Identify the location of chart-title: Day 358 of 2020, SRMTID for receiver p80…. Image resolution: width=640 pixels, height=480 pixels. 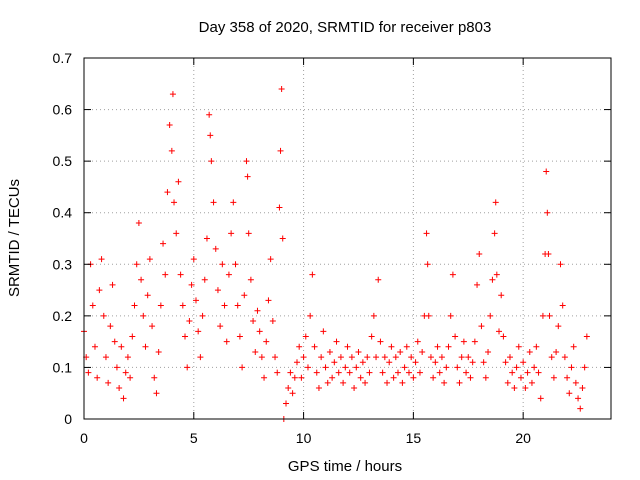
(345, 27).